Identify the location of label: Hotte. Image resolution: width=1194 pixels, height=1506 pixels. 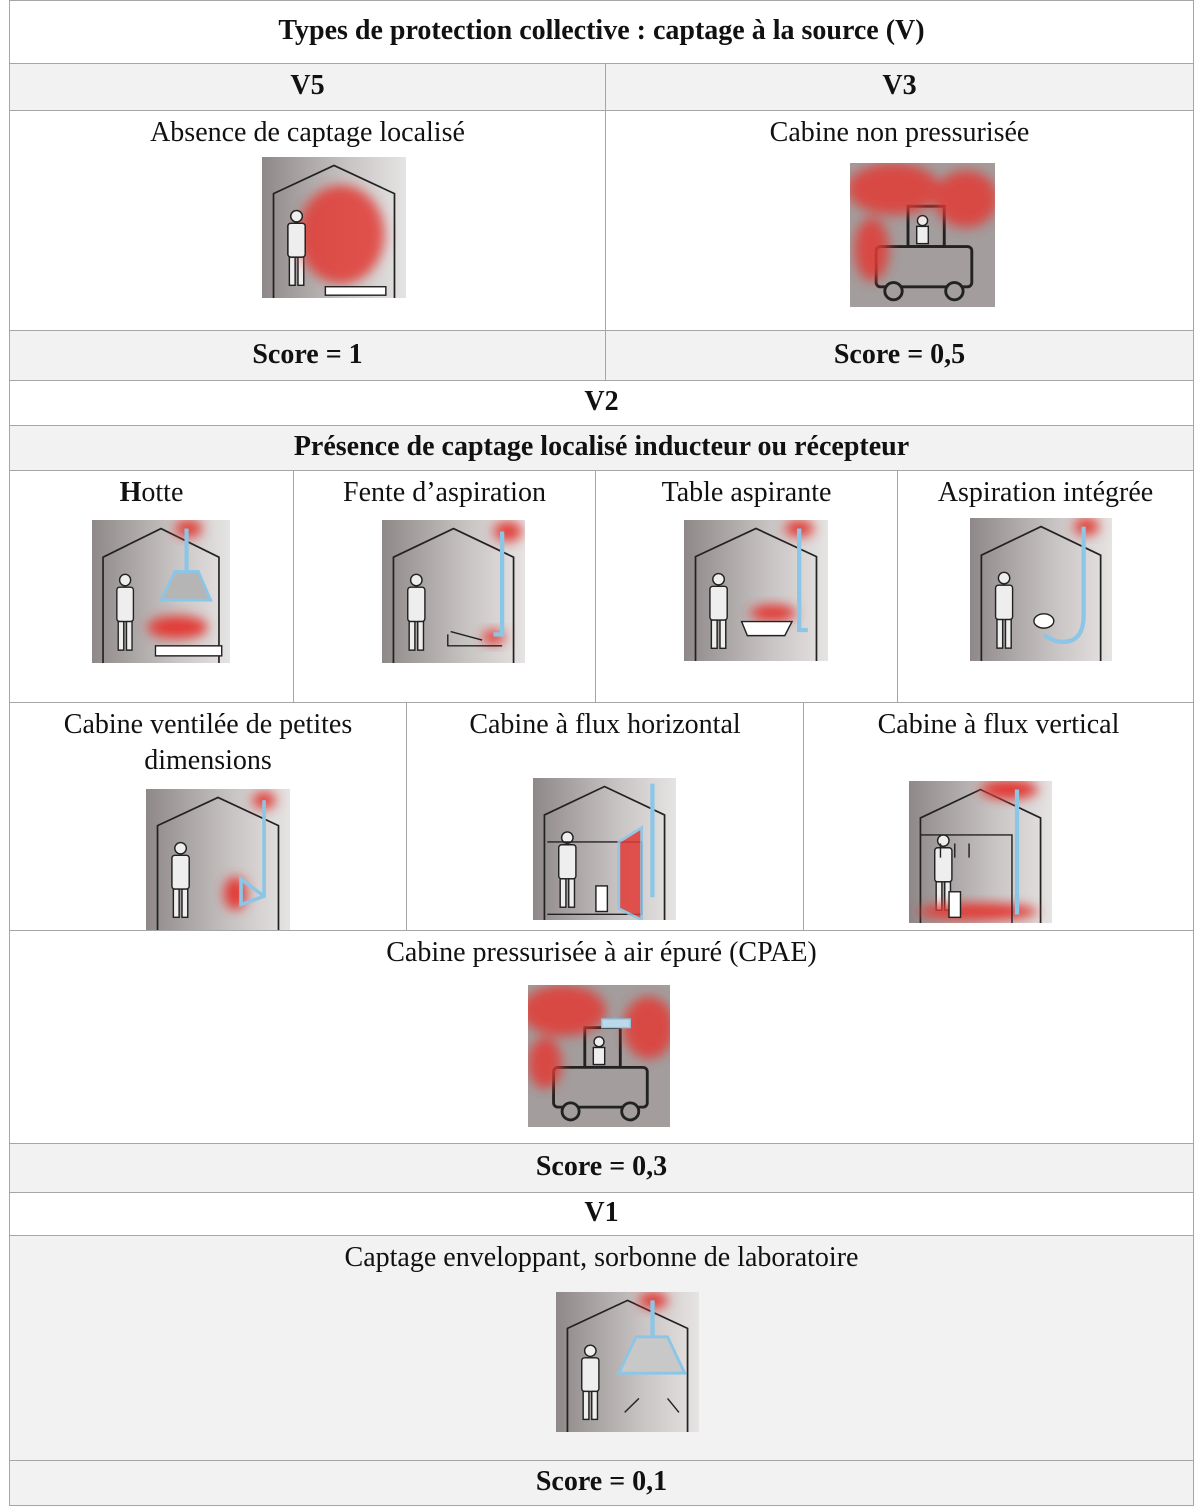
(151, 492).